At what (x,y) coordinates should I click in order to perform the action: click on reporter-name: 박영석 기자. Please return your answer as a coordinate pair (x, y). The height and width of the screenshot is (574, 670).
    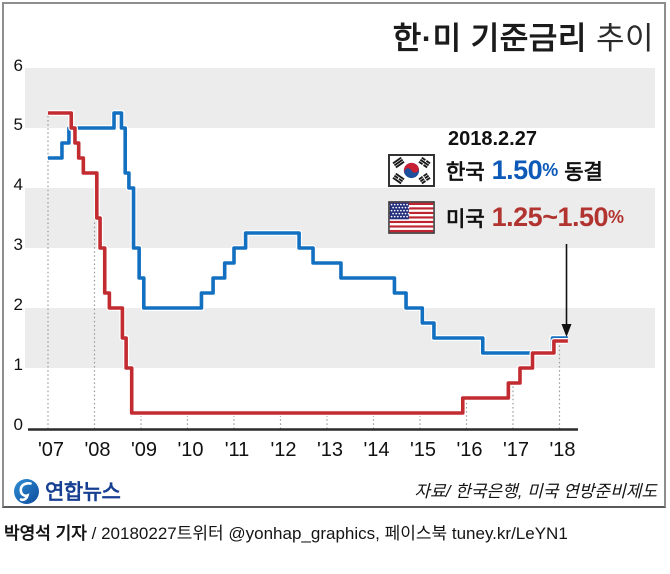
    Looking at the image, I should click on (45, 533).